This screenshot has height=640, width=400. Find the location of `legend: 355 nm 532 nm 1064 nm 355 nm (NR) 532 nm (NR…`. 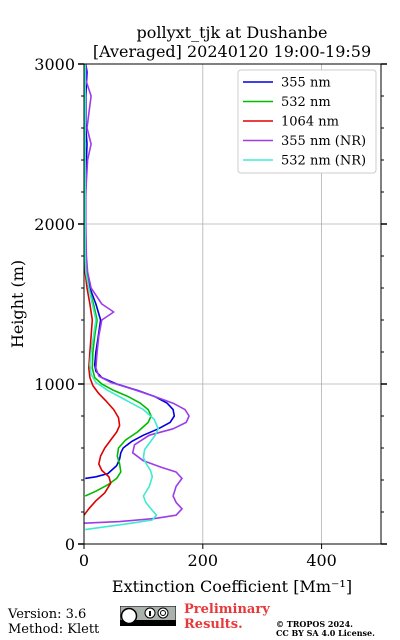

legend: 355 nm 532 nm 1064 nm 355 nm (NR) 532 nm (NR… is located at coordinates (307, 121).